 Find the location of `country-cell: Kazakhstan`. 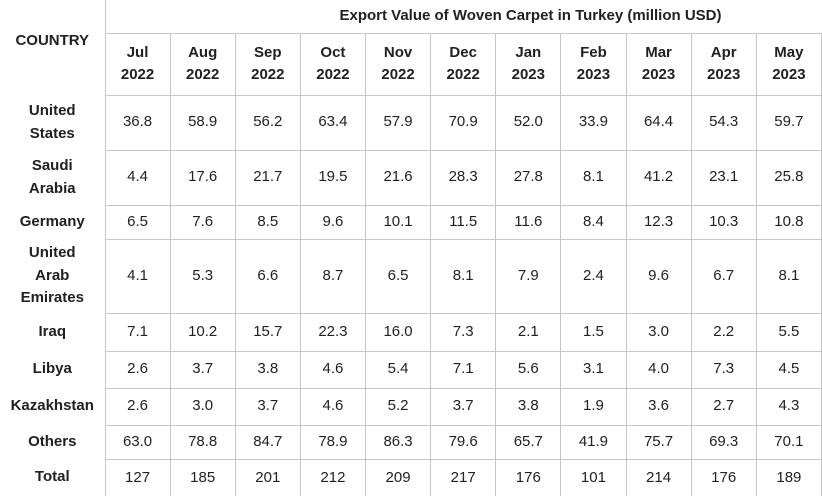

country-cell: Kazakhstan is located at coordinates (52, 406).